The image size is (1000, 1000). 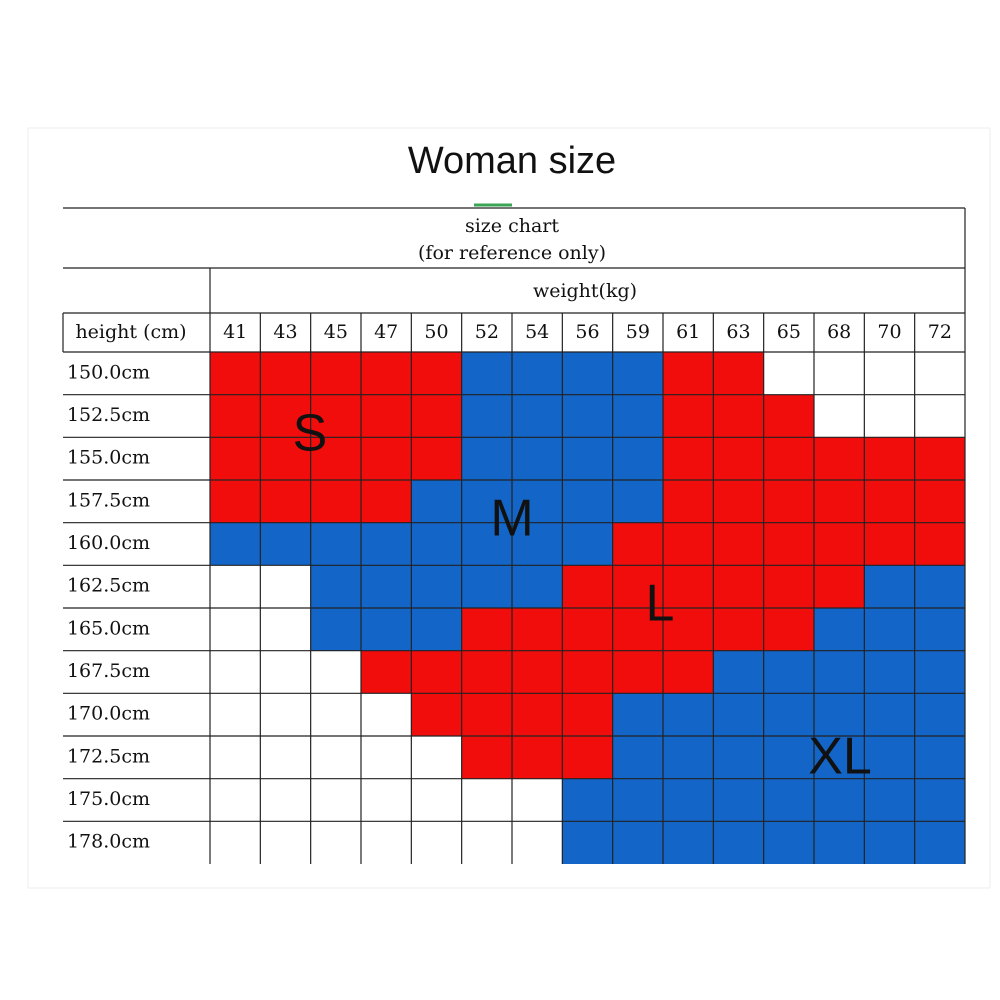 I want to click on height: 155.0cm, so click(x=108, y=458).